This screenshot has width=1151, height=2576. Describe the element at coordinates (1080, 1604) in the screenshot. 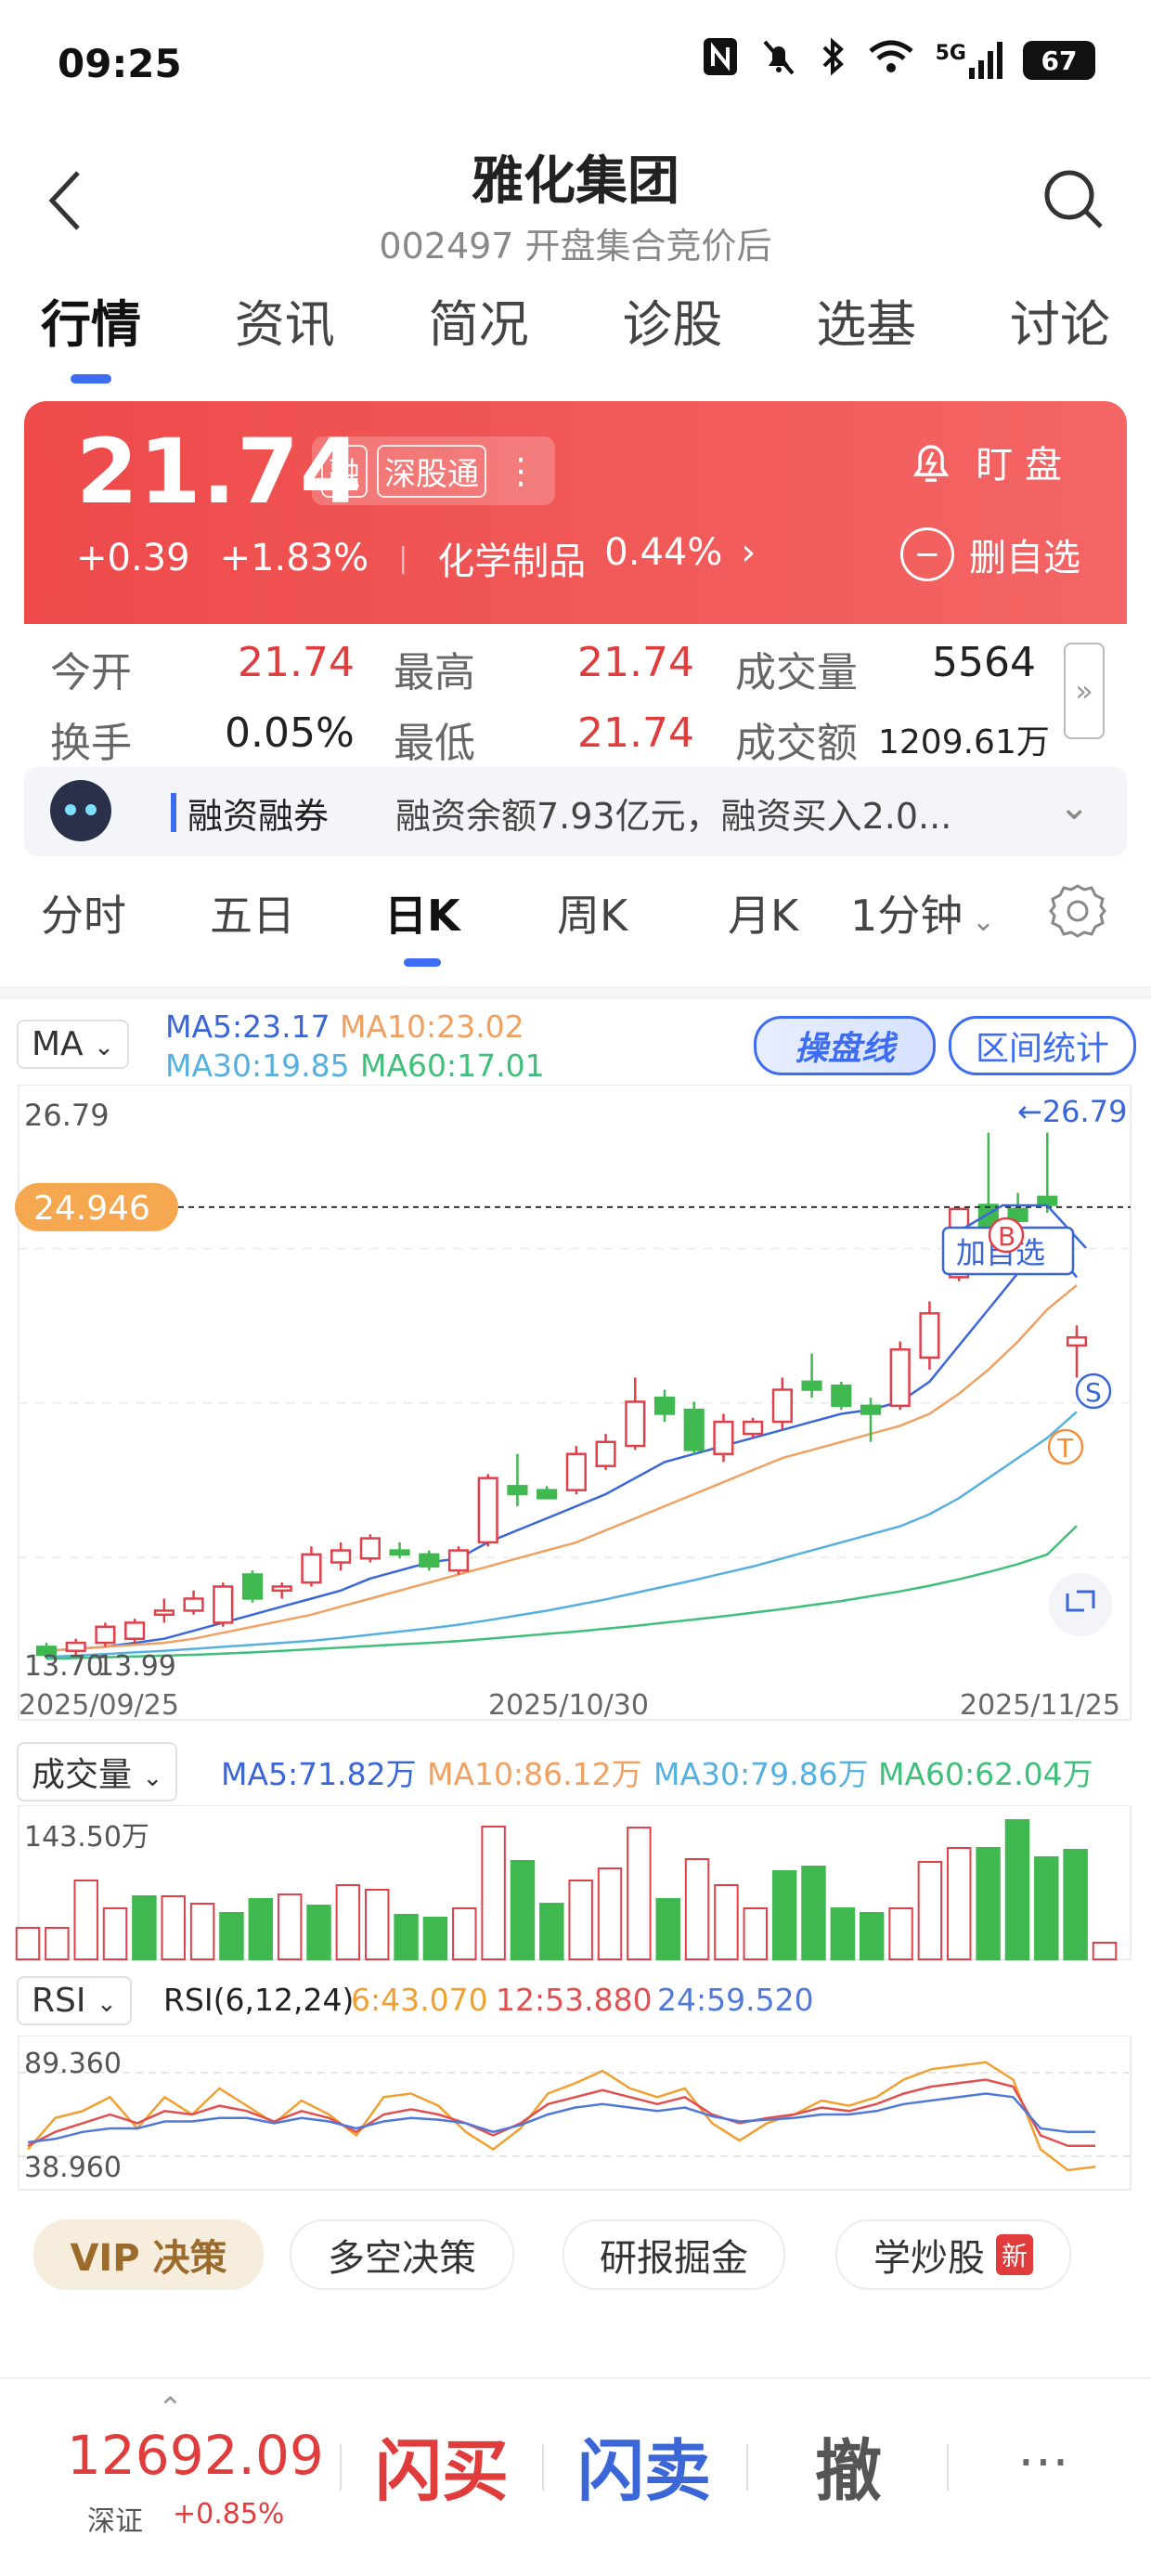

I see `fullscreen-button-bg` at that location.